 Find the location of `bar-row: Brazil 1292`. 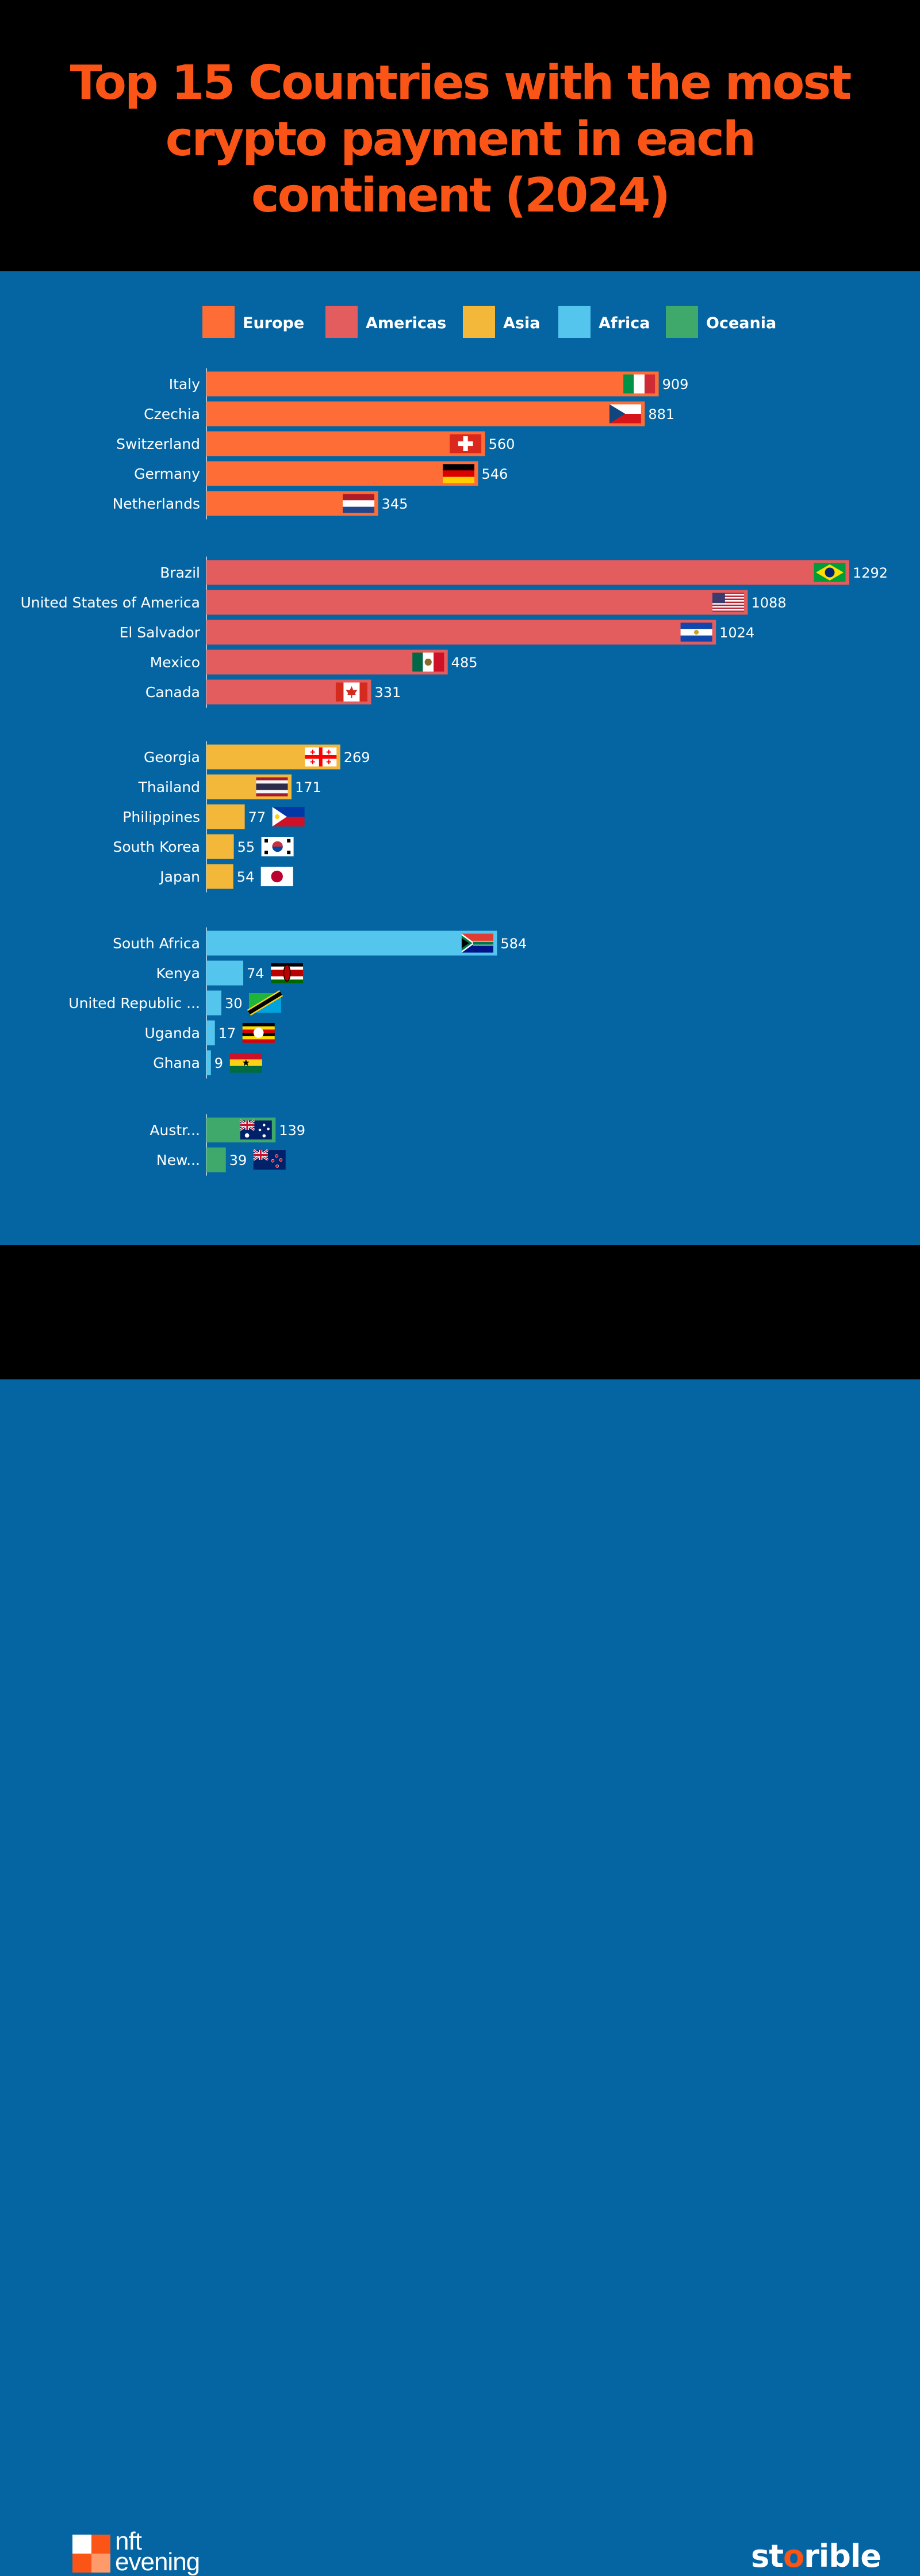

bar-row: Brazil 1292 is located at coordinates (524, 572).